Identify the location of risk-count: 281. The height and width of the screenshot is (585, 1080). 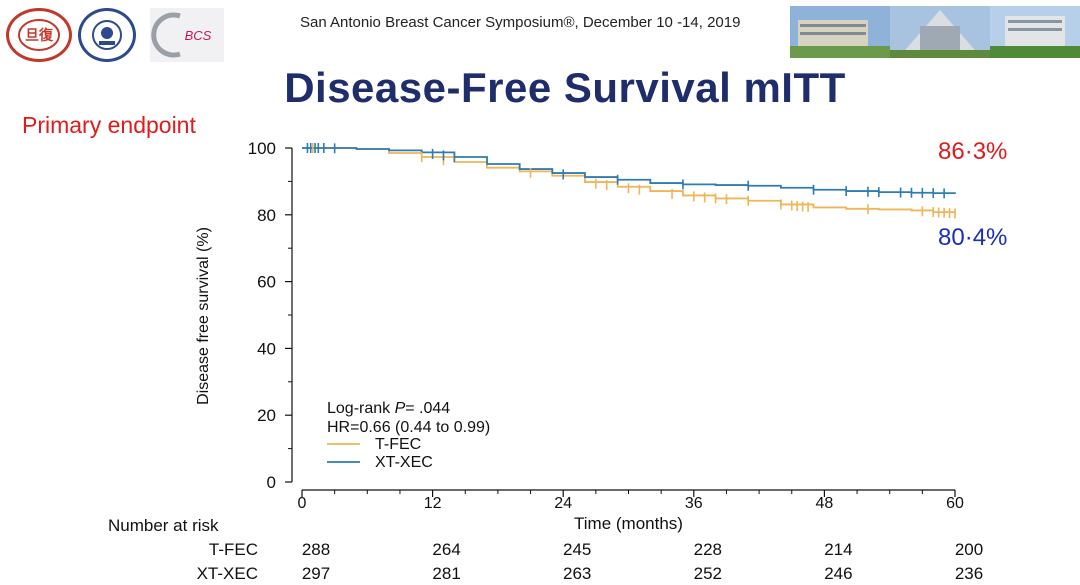
(446, 573).